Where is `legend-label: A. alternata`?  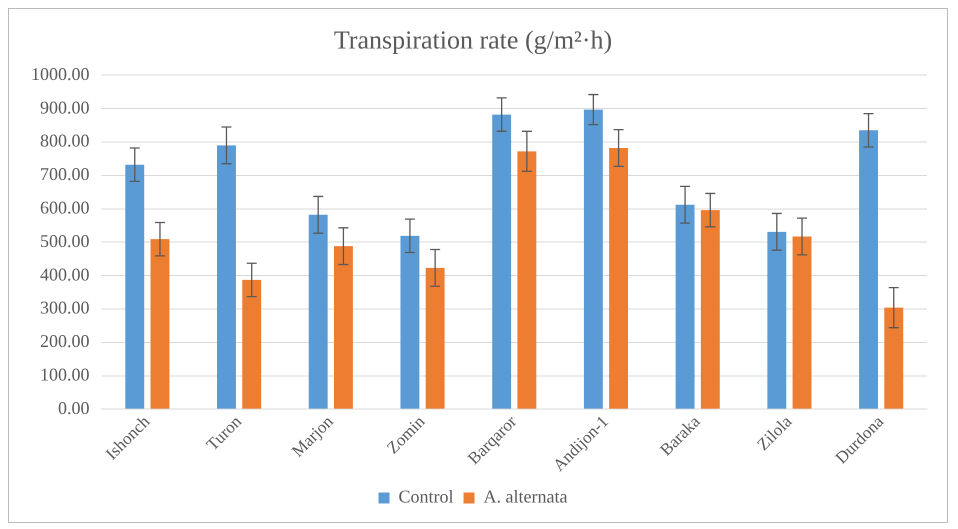
legend-label: A. alternata is located at coordinates (526, 496).